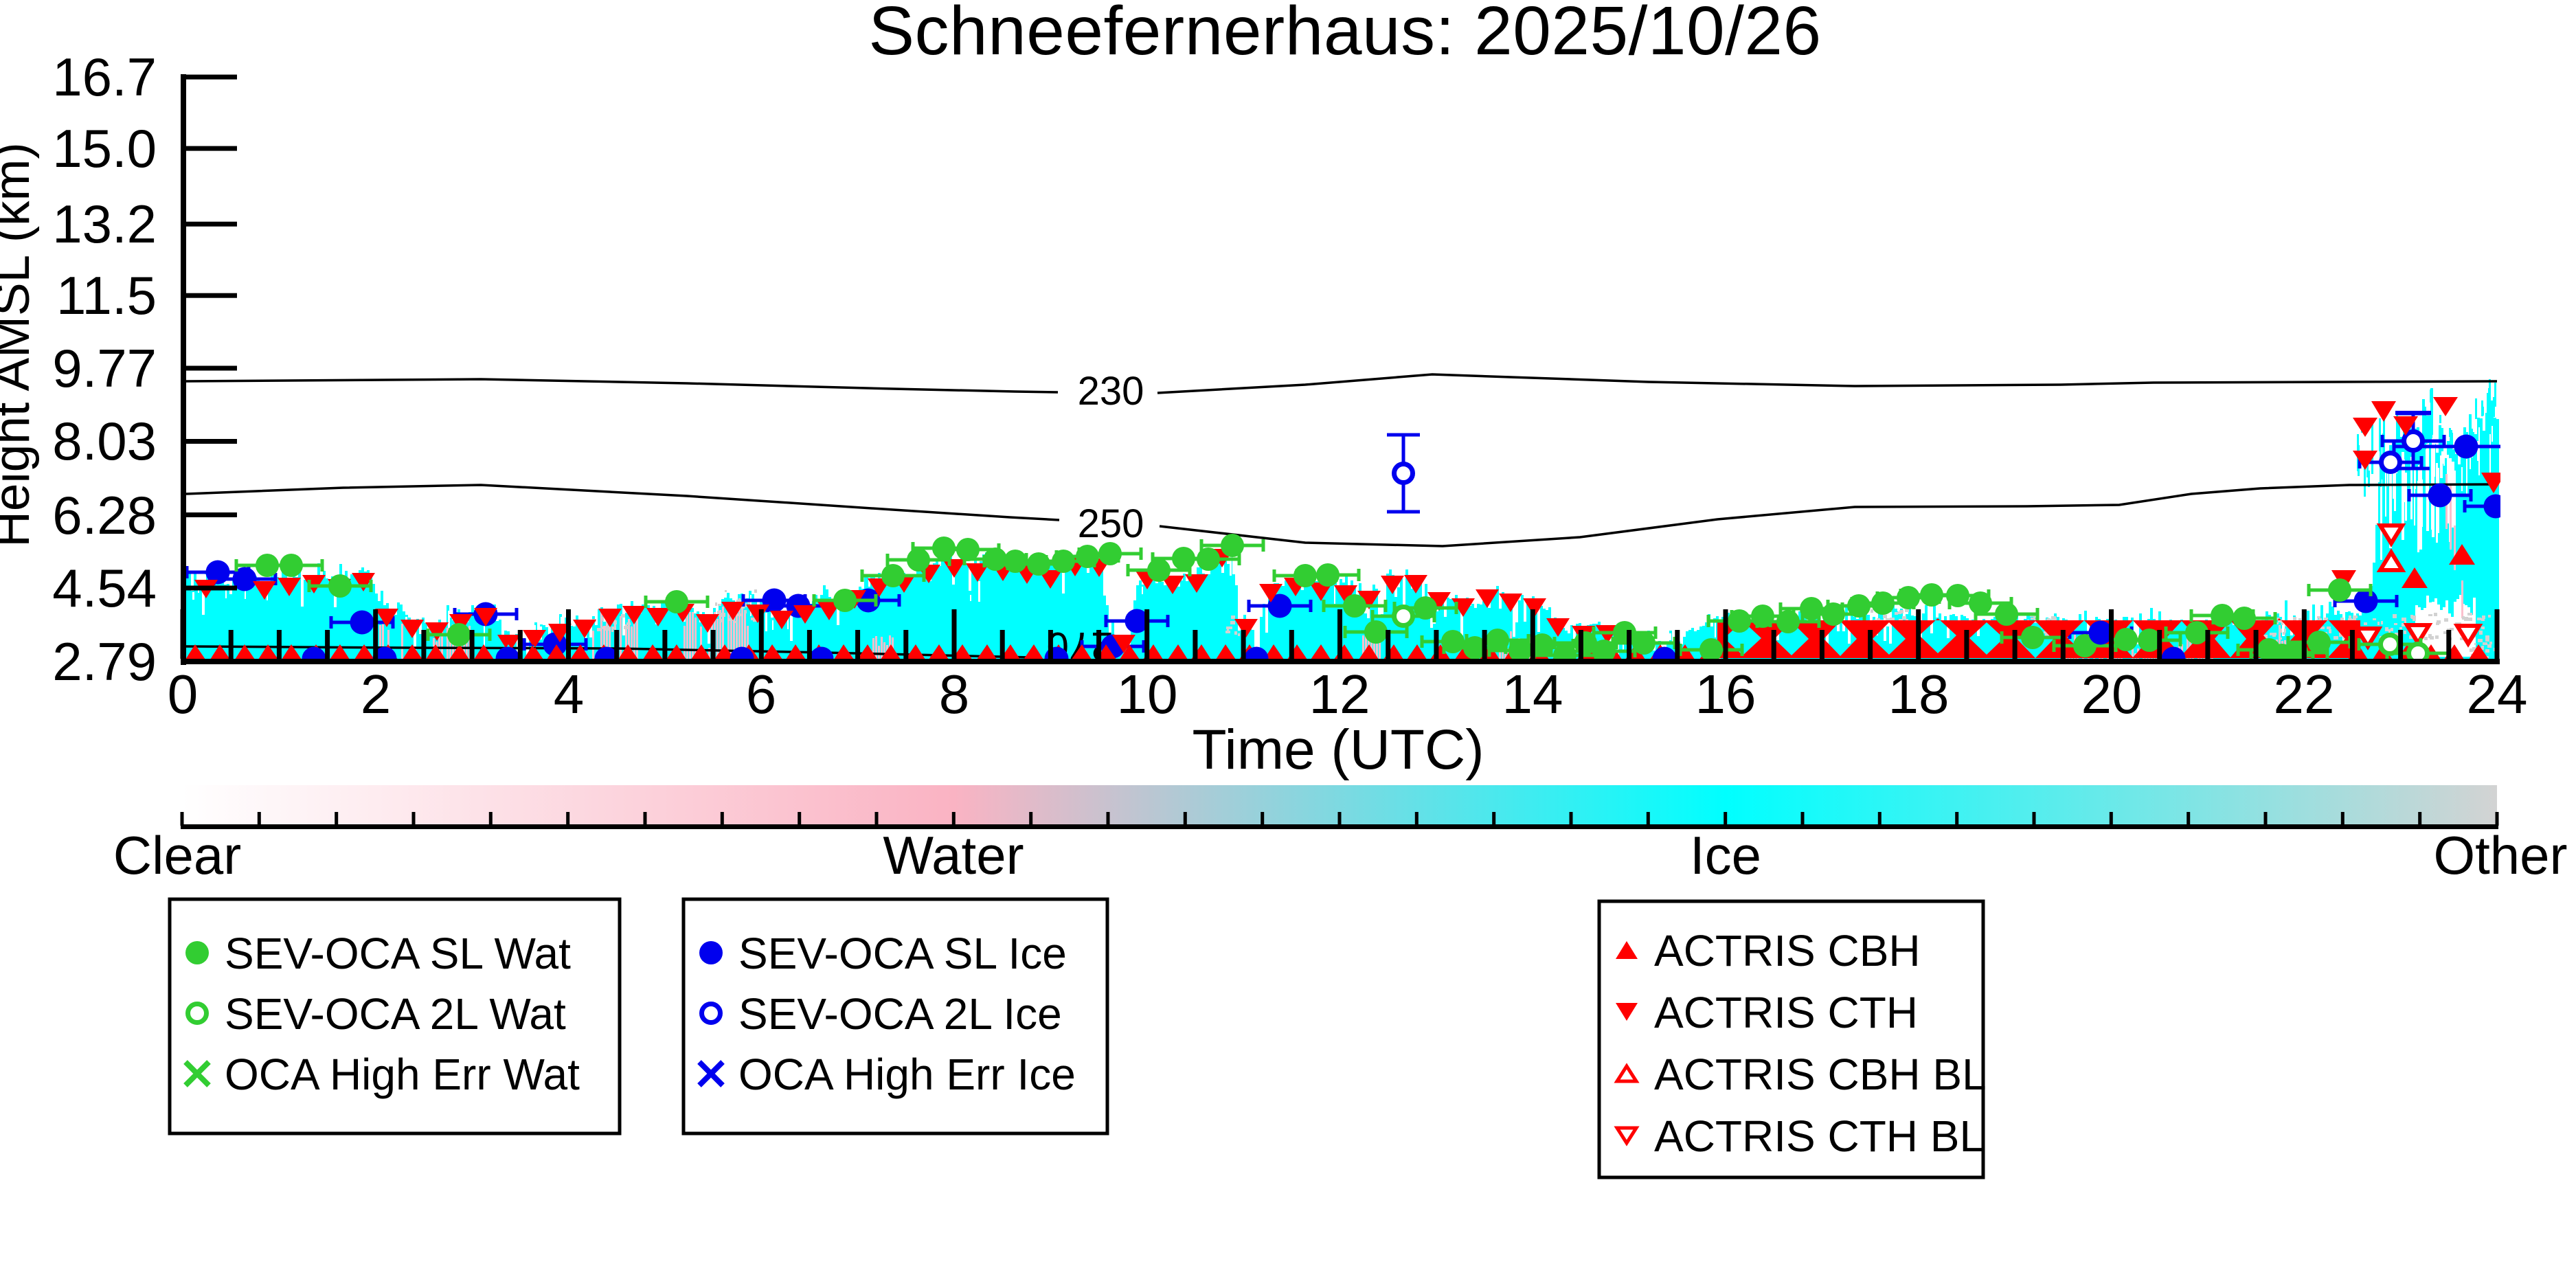 The width and height of the screenshot is (2576, 1288). What do you see at coordinates (1919, 694) in the screenshot?
I see `svg-text: 18` at bounding box center [1919, 694].